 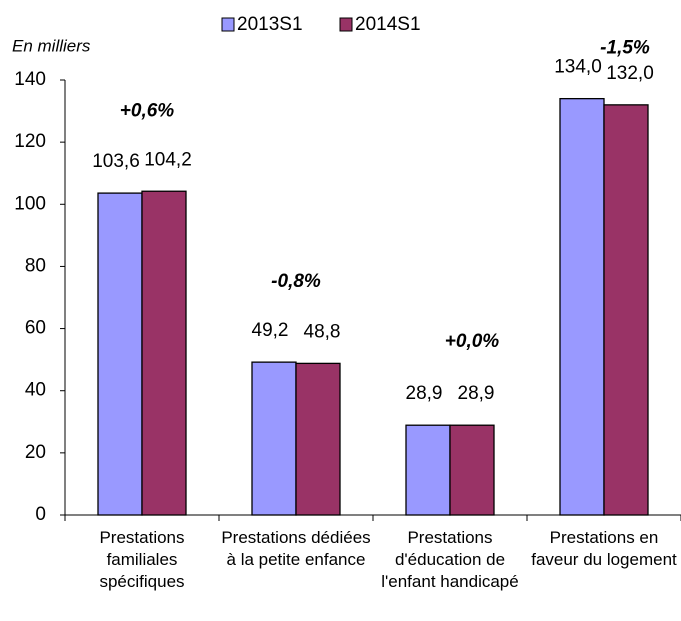 What do you see at coordinates (142, 559) in the screenshot?
I see `x-tick-label: Prestations familiales spécifiques` at bounding box center [142, 559].